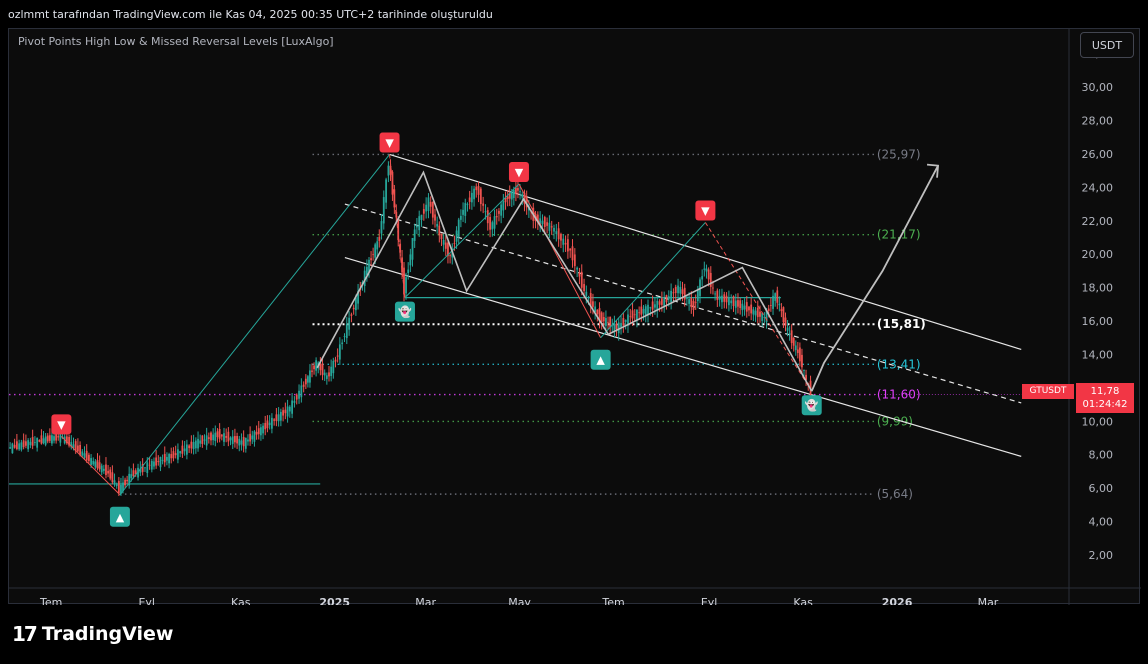 This screenshot has width=1148, height=664. I want to click on projection-arrowhead, so click(933, 170).